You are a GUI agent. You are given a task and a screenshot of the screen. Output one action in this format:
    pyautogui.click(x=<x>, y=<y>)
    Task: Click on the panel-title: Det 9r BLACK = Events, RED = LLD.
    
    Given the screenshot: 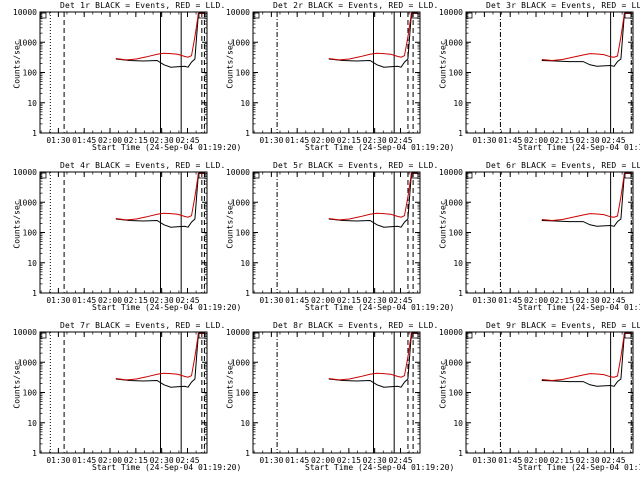 What is the action you would take?
    pyautogui.click(x=563, y=325)
    